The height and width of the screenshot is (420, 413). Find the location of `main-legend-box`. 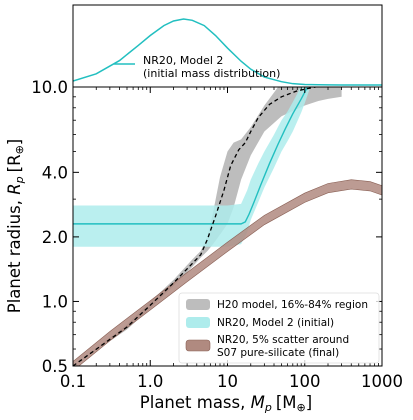

main-legend-box is located at coordinates (279, 328).